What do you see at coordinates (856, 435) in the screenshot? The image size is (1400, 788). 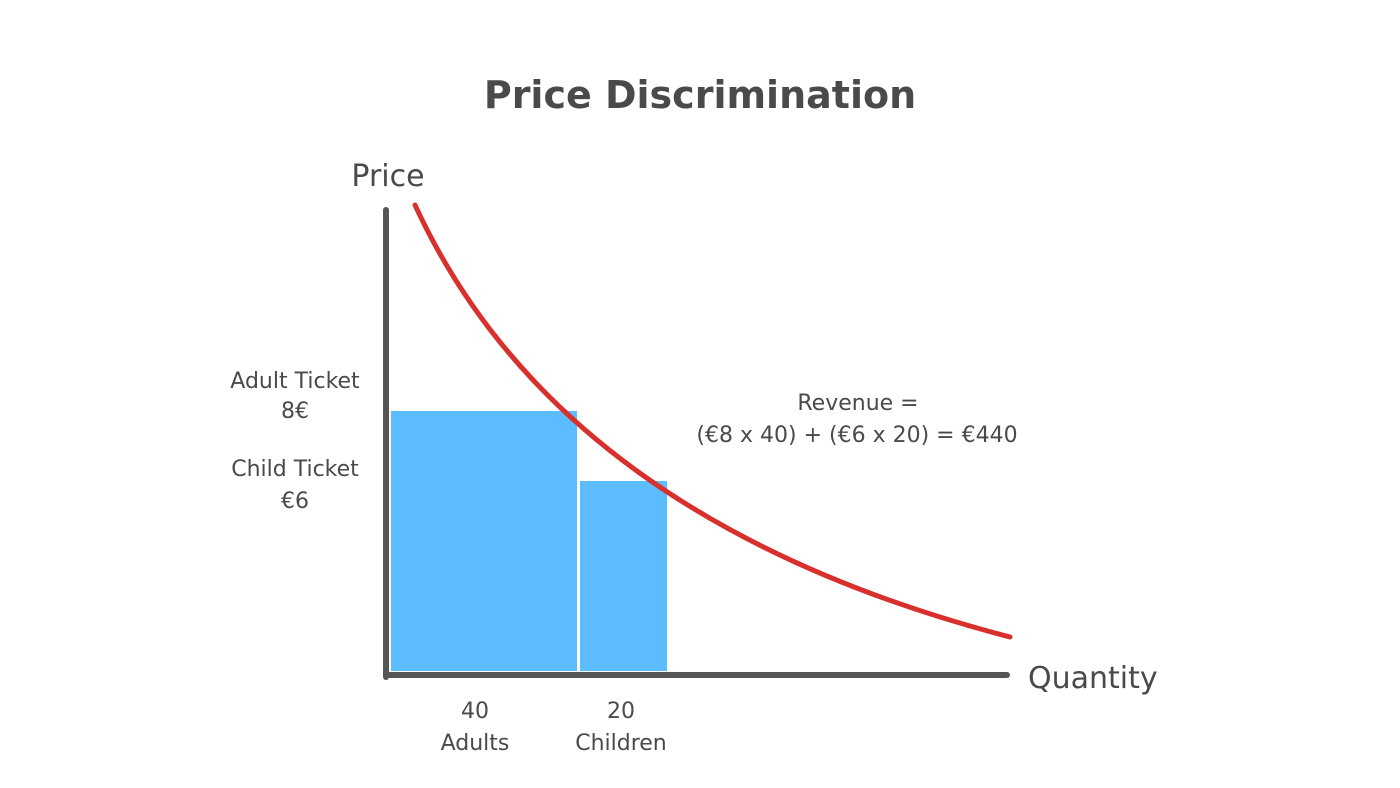 I see `revenue-formula: (€8 x 40) + (€6 x 20) = €440` at bounding box center [856, 435].